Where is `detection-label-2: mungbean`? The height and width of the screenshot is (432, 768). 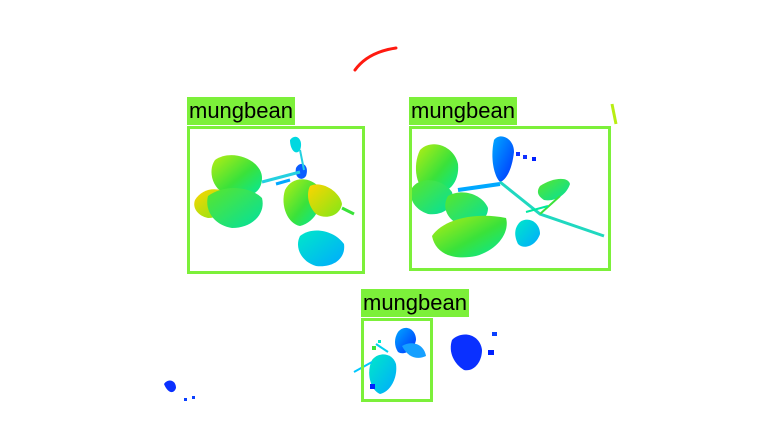 detection-label-2: mungbean is located at coordinates (463, 111).